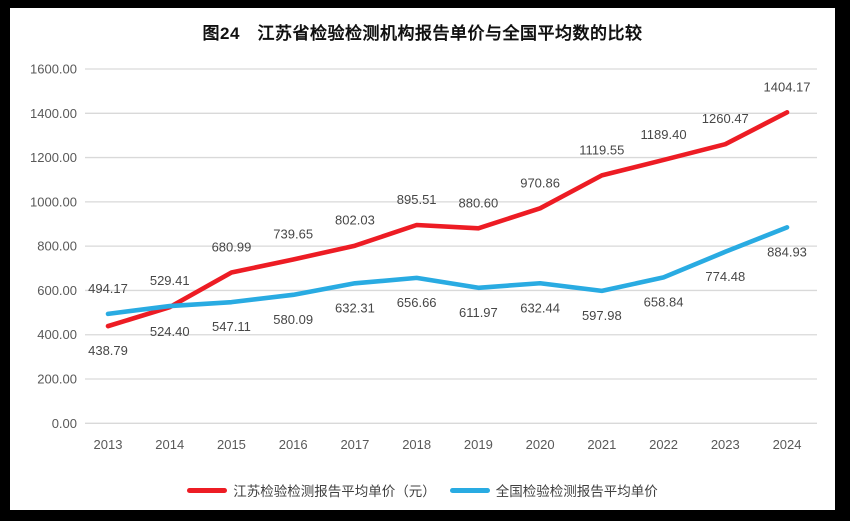 Image resolution: width=850 pixels, height=521 pixels. What do you see at coordinates (108, 350) in the screenshot?
I see `data-point-label: 438.79` at bounding box center [108, 350].